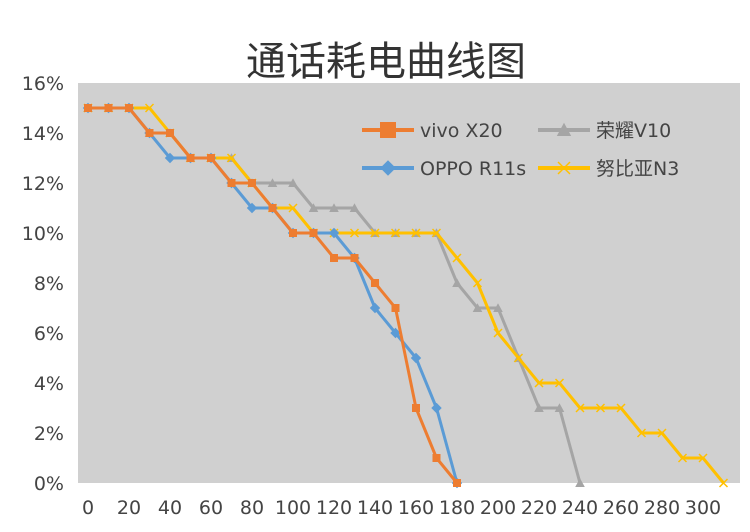 The width and height of the screenshot is (750, 532). What do you see at coordinates (416, 508) in the screenshot?
I see `x-tick-label: 160` at bounding box center [416, 508].